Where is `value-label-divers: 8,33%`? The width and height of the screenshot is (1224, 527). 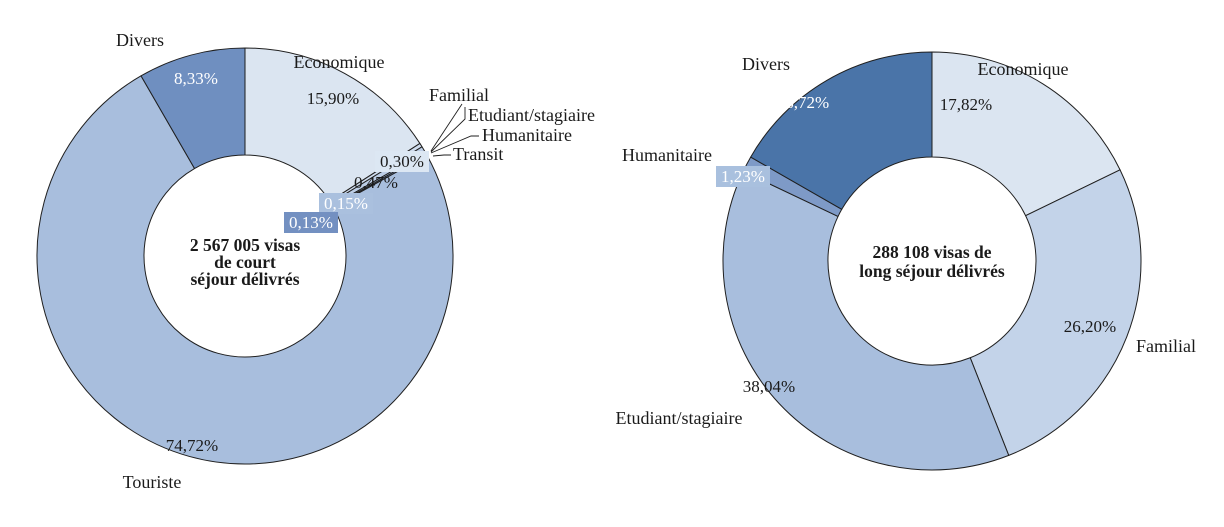 value-label-divers: 8,33% is located at coordinates (196, 78).